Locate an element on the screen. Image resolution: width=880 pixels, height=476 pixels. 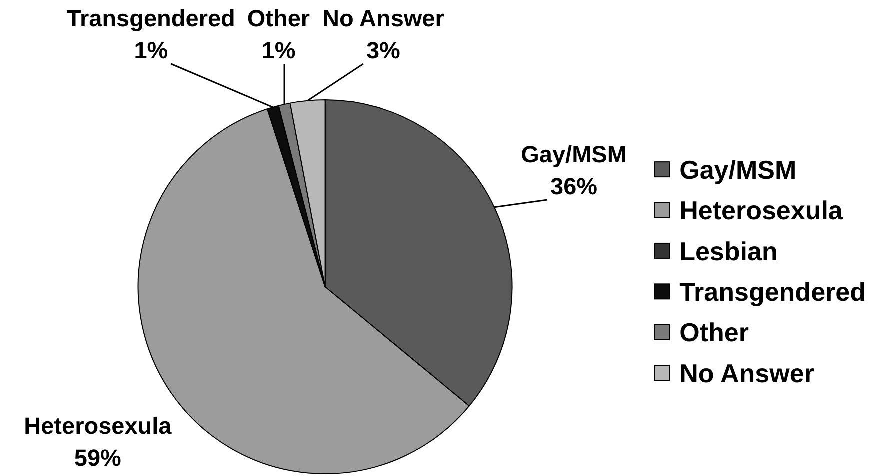
legend-label: Transgendered is located at coordinates (773, 292).